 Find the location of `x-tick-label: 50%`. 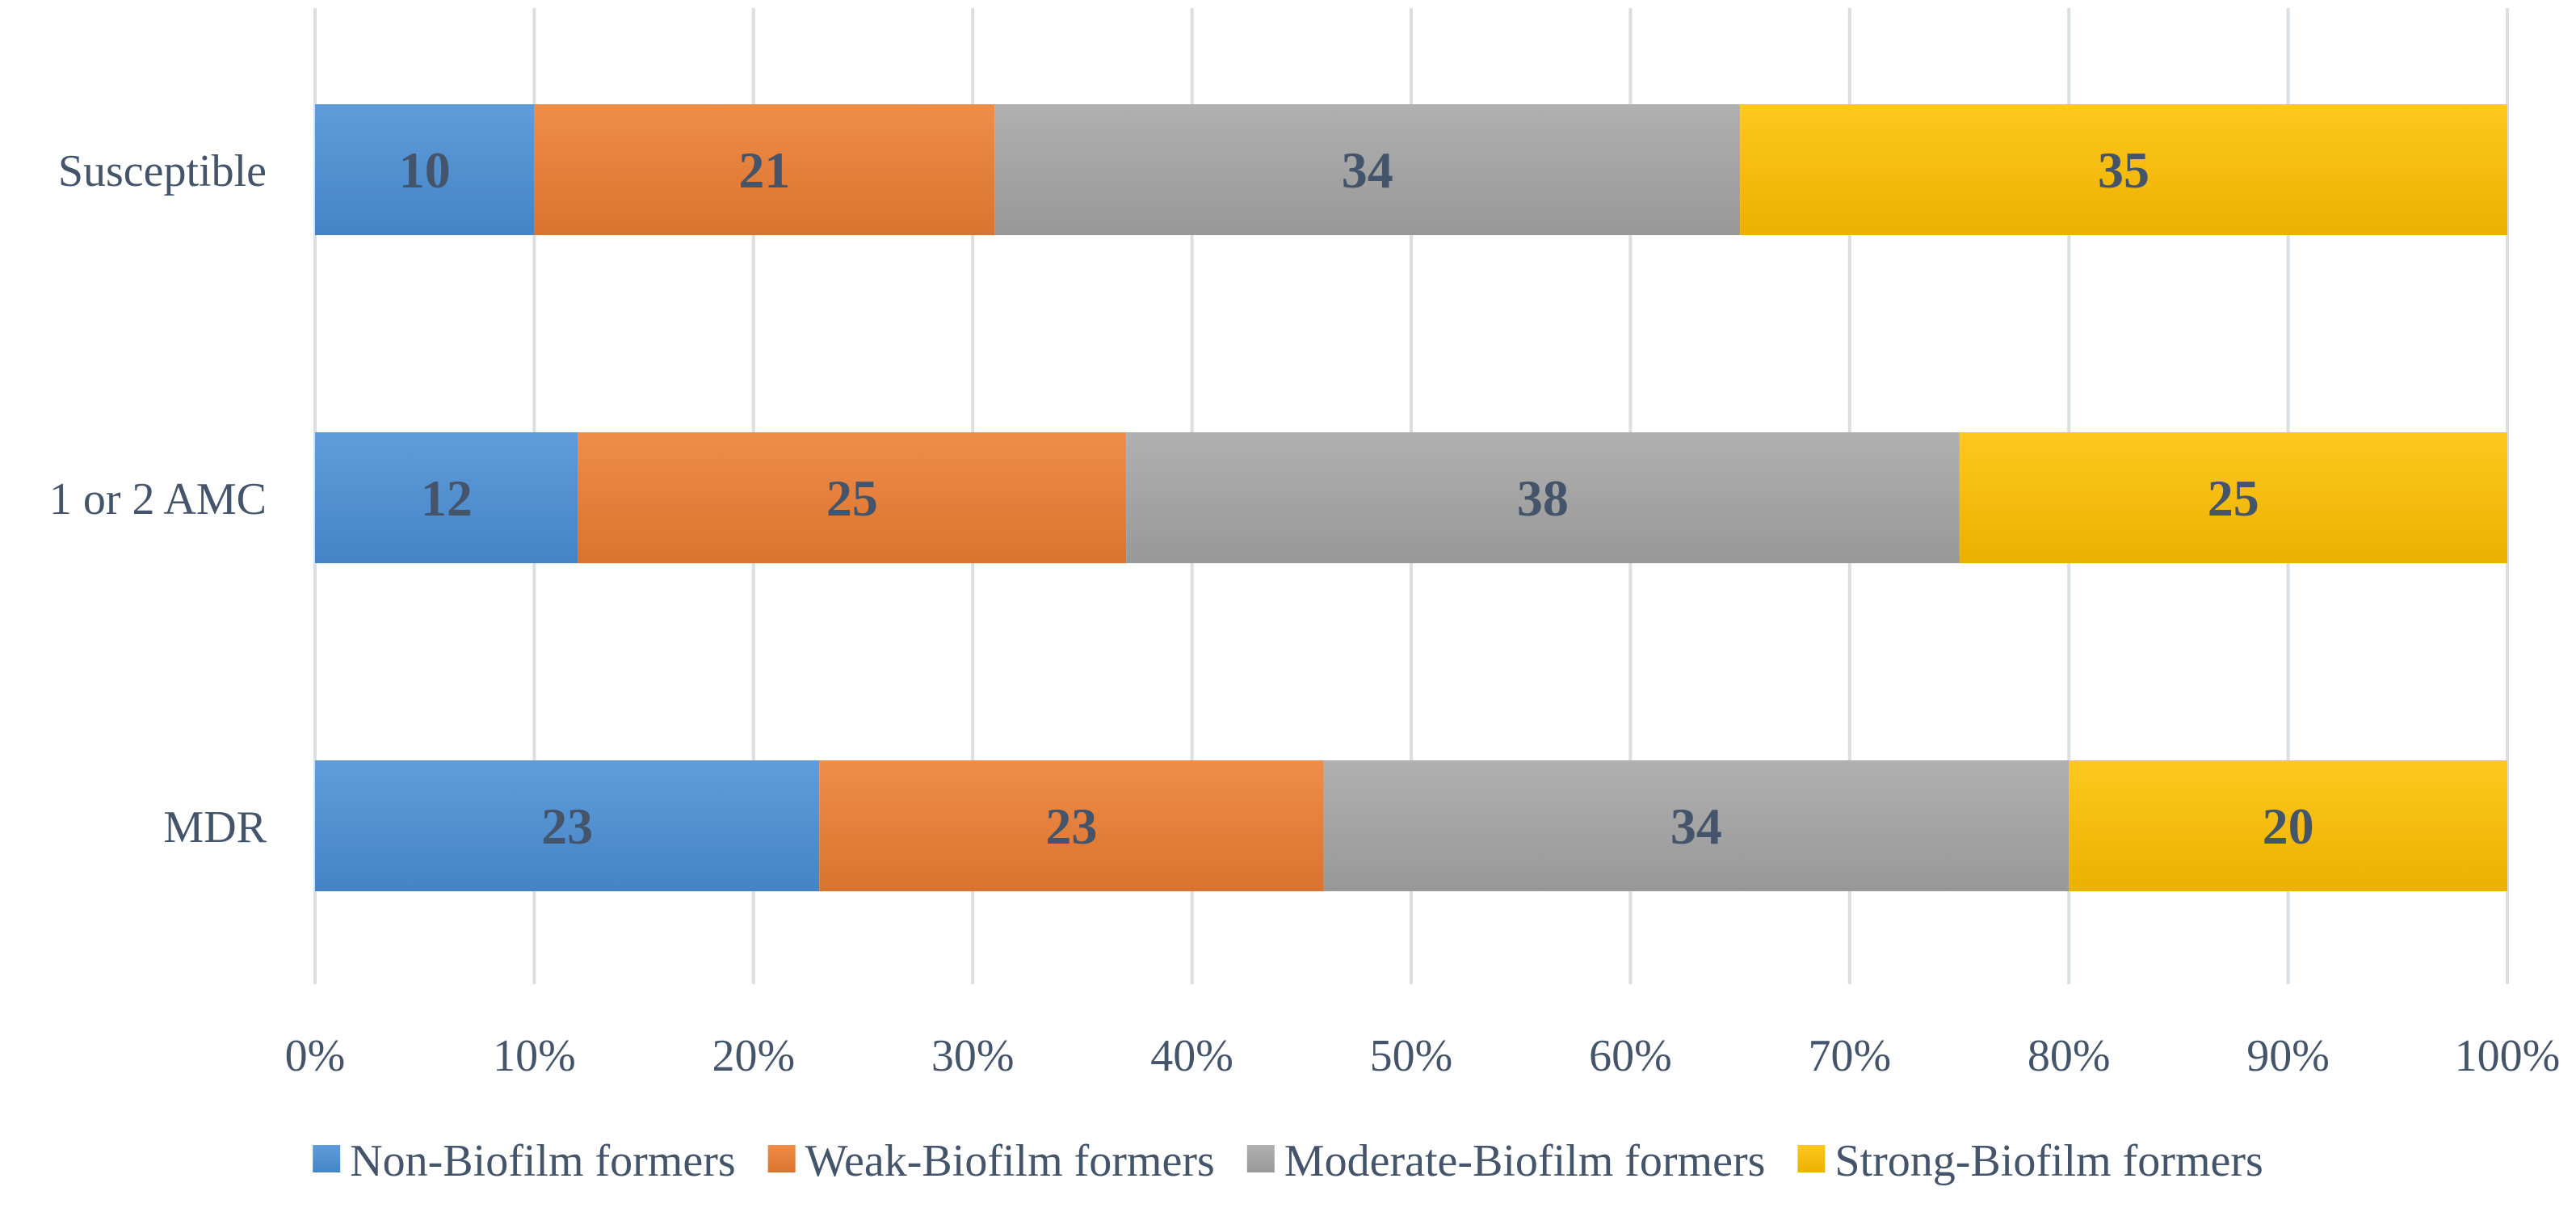

x-tick-label: 50% is located at coordinates (1412, 1056).